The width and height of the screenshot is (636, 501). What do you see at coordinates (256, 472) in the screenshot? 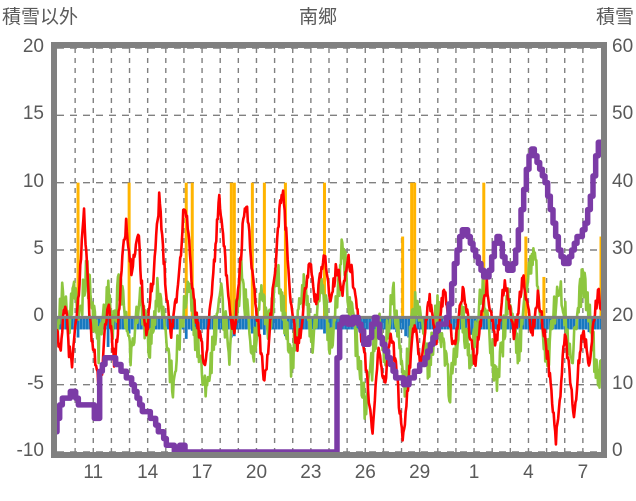
I see `x-tick-label: 20` at bounding box center [256, 472].